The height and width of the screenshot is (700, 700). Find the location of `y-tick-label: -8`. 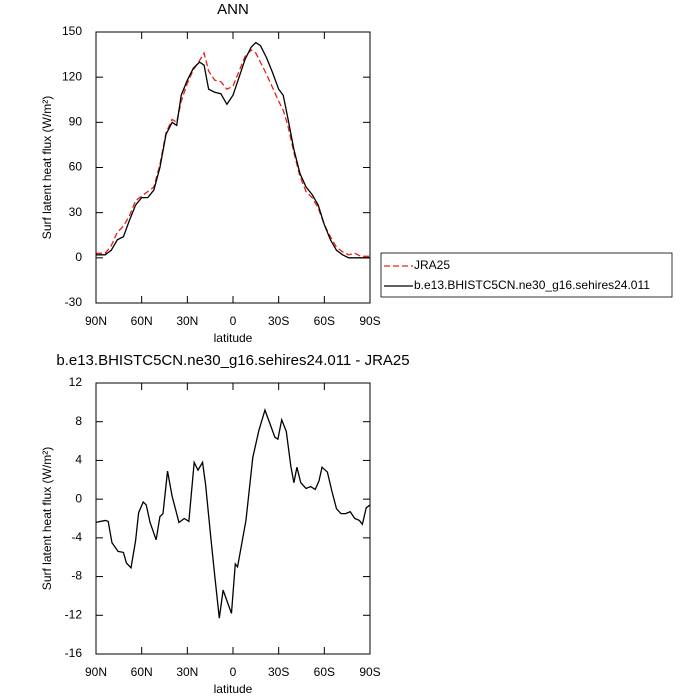

y-tick-label: -8 is located at coordinates (76, 576).